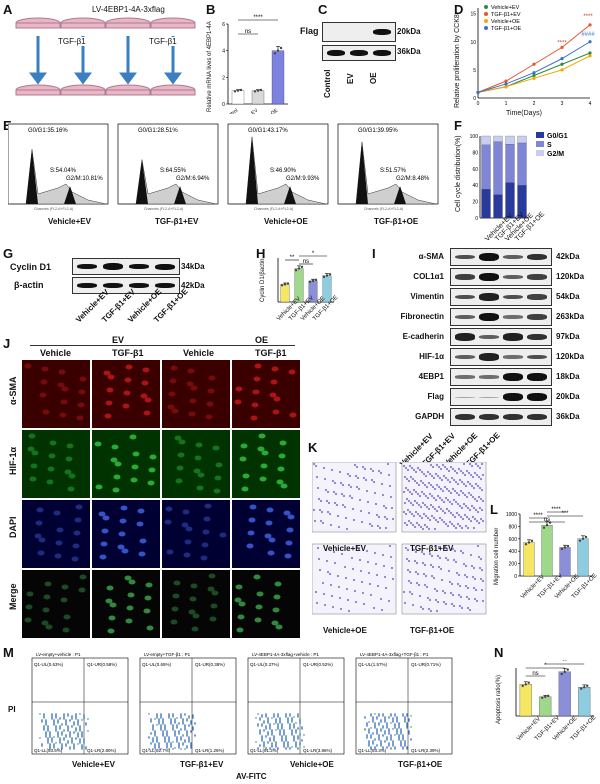 This screenshot has height=784, width=600. Describe the element at coordinates (163, 209) in the screenshot. I see `e-xaxis-1: Channels (FL2-A+FL2-A)` at that location.